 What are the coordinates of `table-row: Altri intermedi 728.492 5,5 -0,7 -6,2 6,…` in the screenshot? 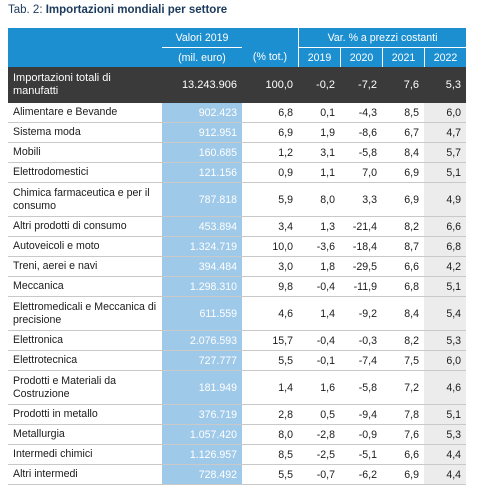 It's located at (237, 475).